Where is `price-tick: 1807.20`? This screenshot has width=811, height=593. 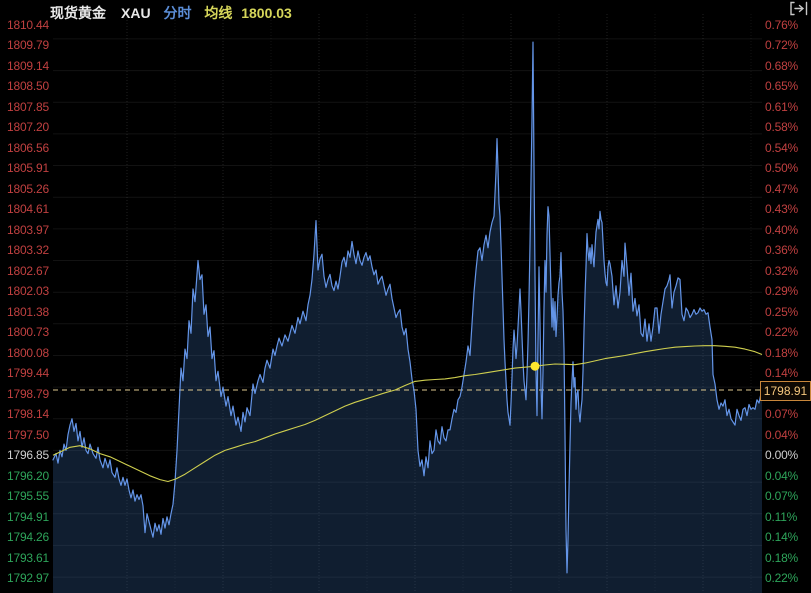
price-tick: 1807.20 is located at coordinates (28, 127).